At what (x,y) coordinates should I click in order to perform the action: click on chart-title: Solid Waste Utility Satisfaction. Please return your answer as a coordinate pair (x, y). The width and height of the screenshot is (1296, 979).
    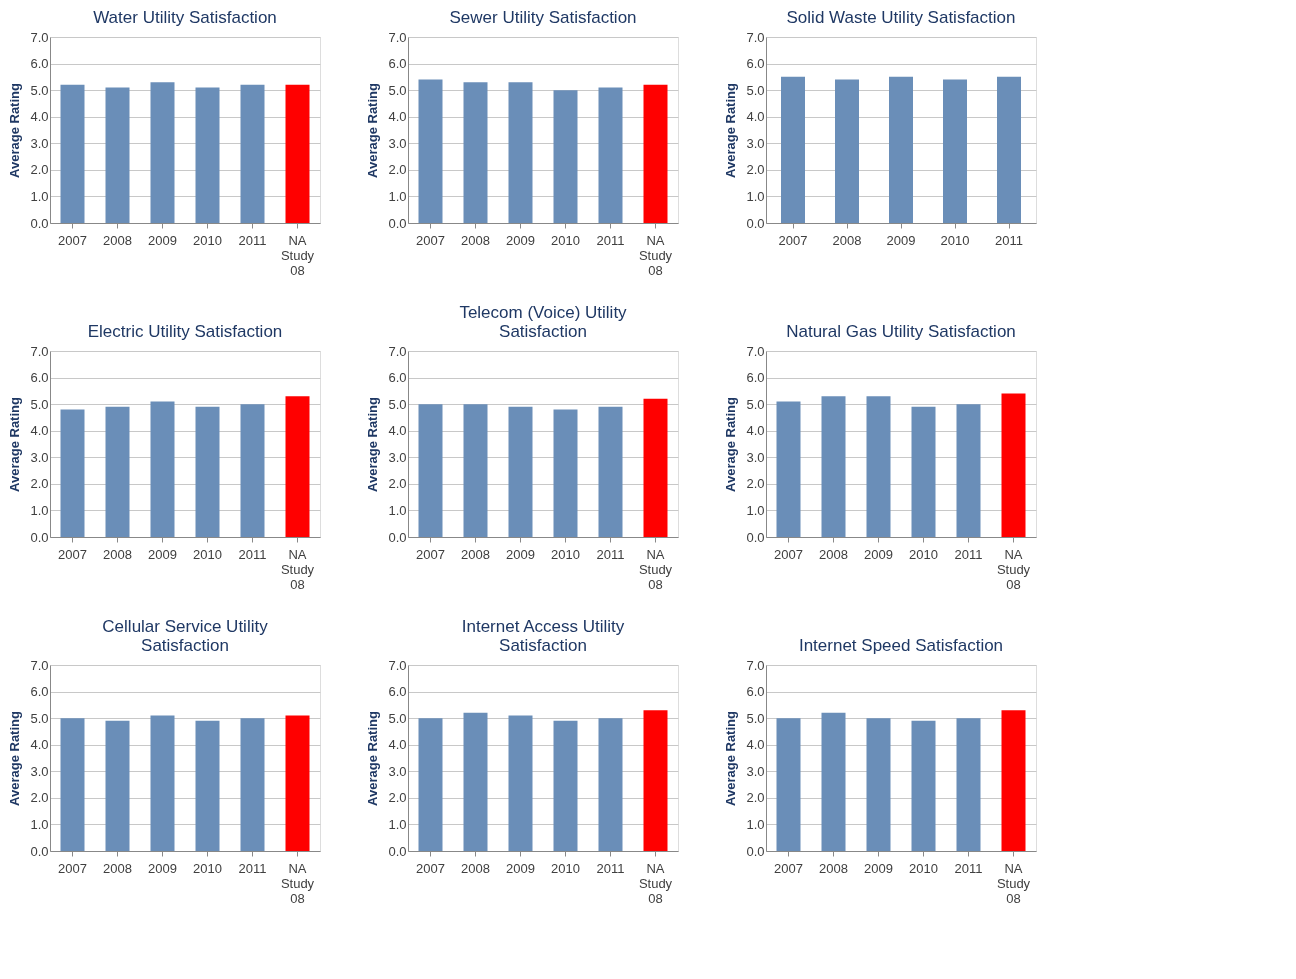
    Looking at the image, I should click on (901, 17).